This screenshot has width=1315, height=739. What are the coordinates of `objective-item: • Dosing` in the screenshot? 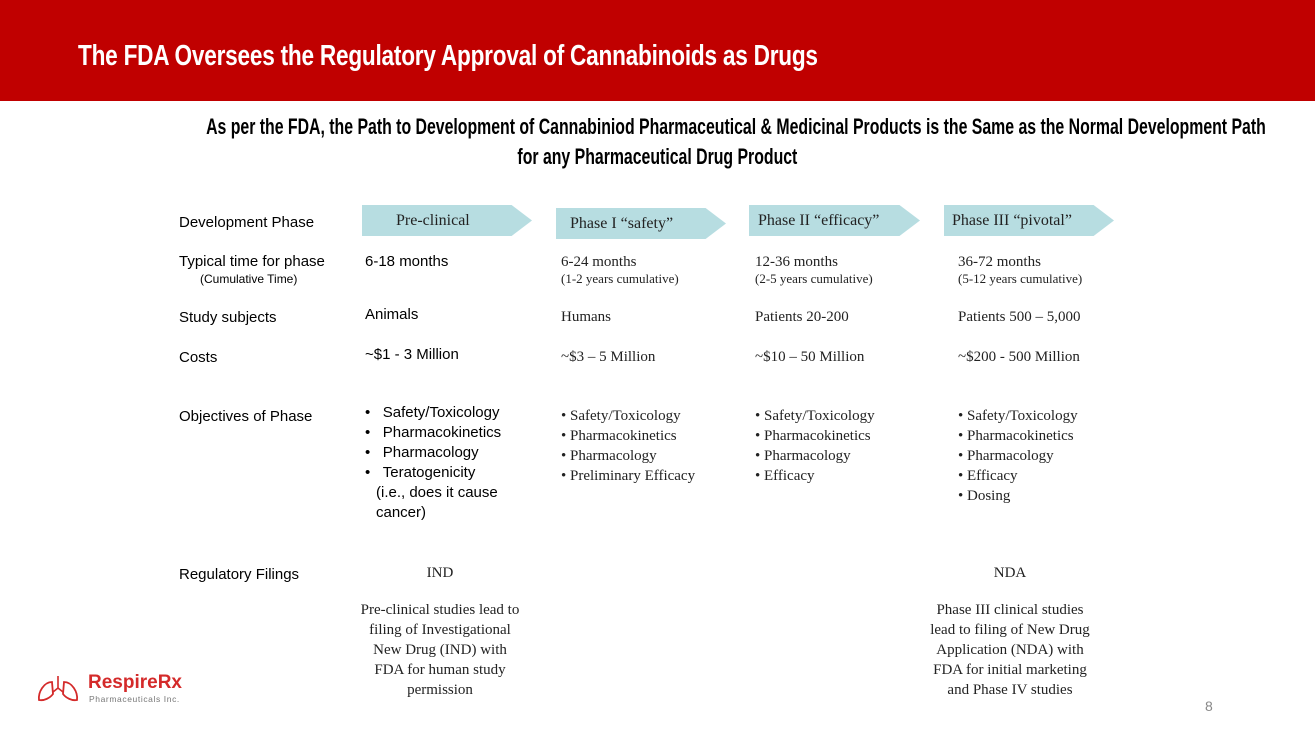 It's located at (984, 496).